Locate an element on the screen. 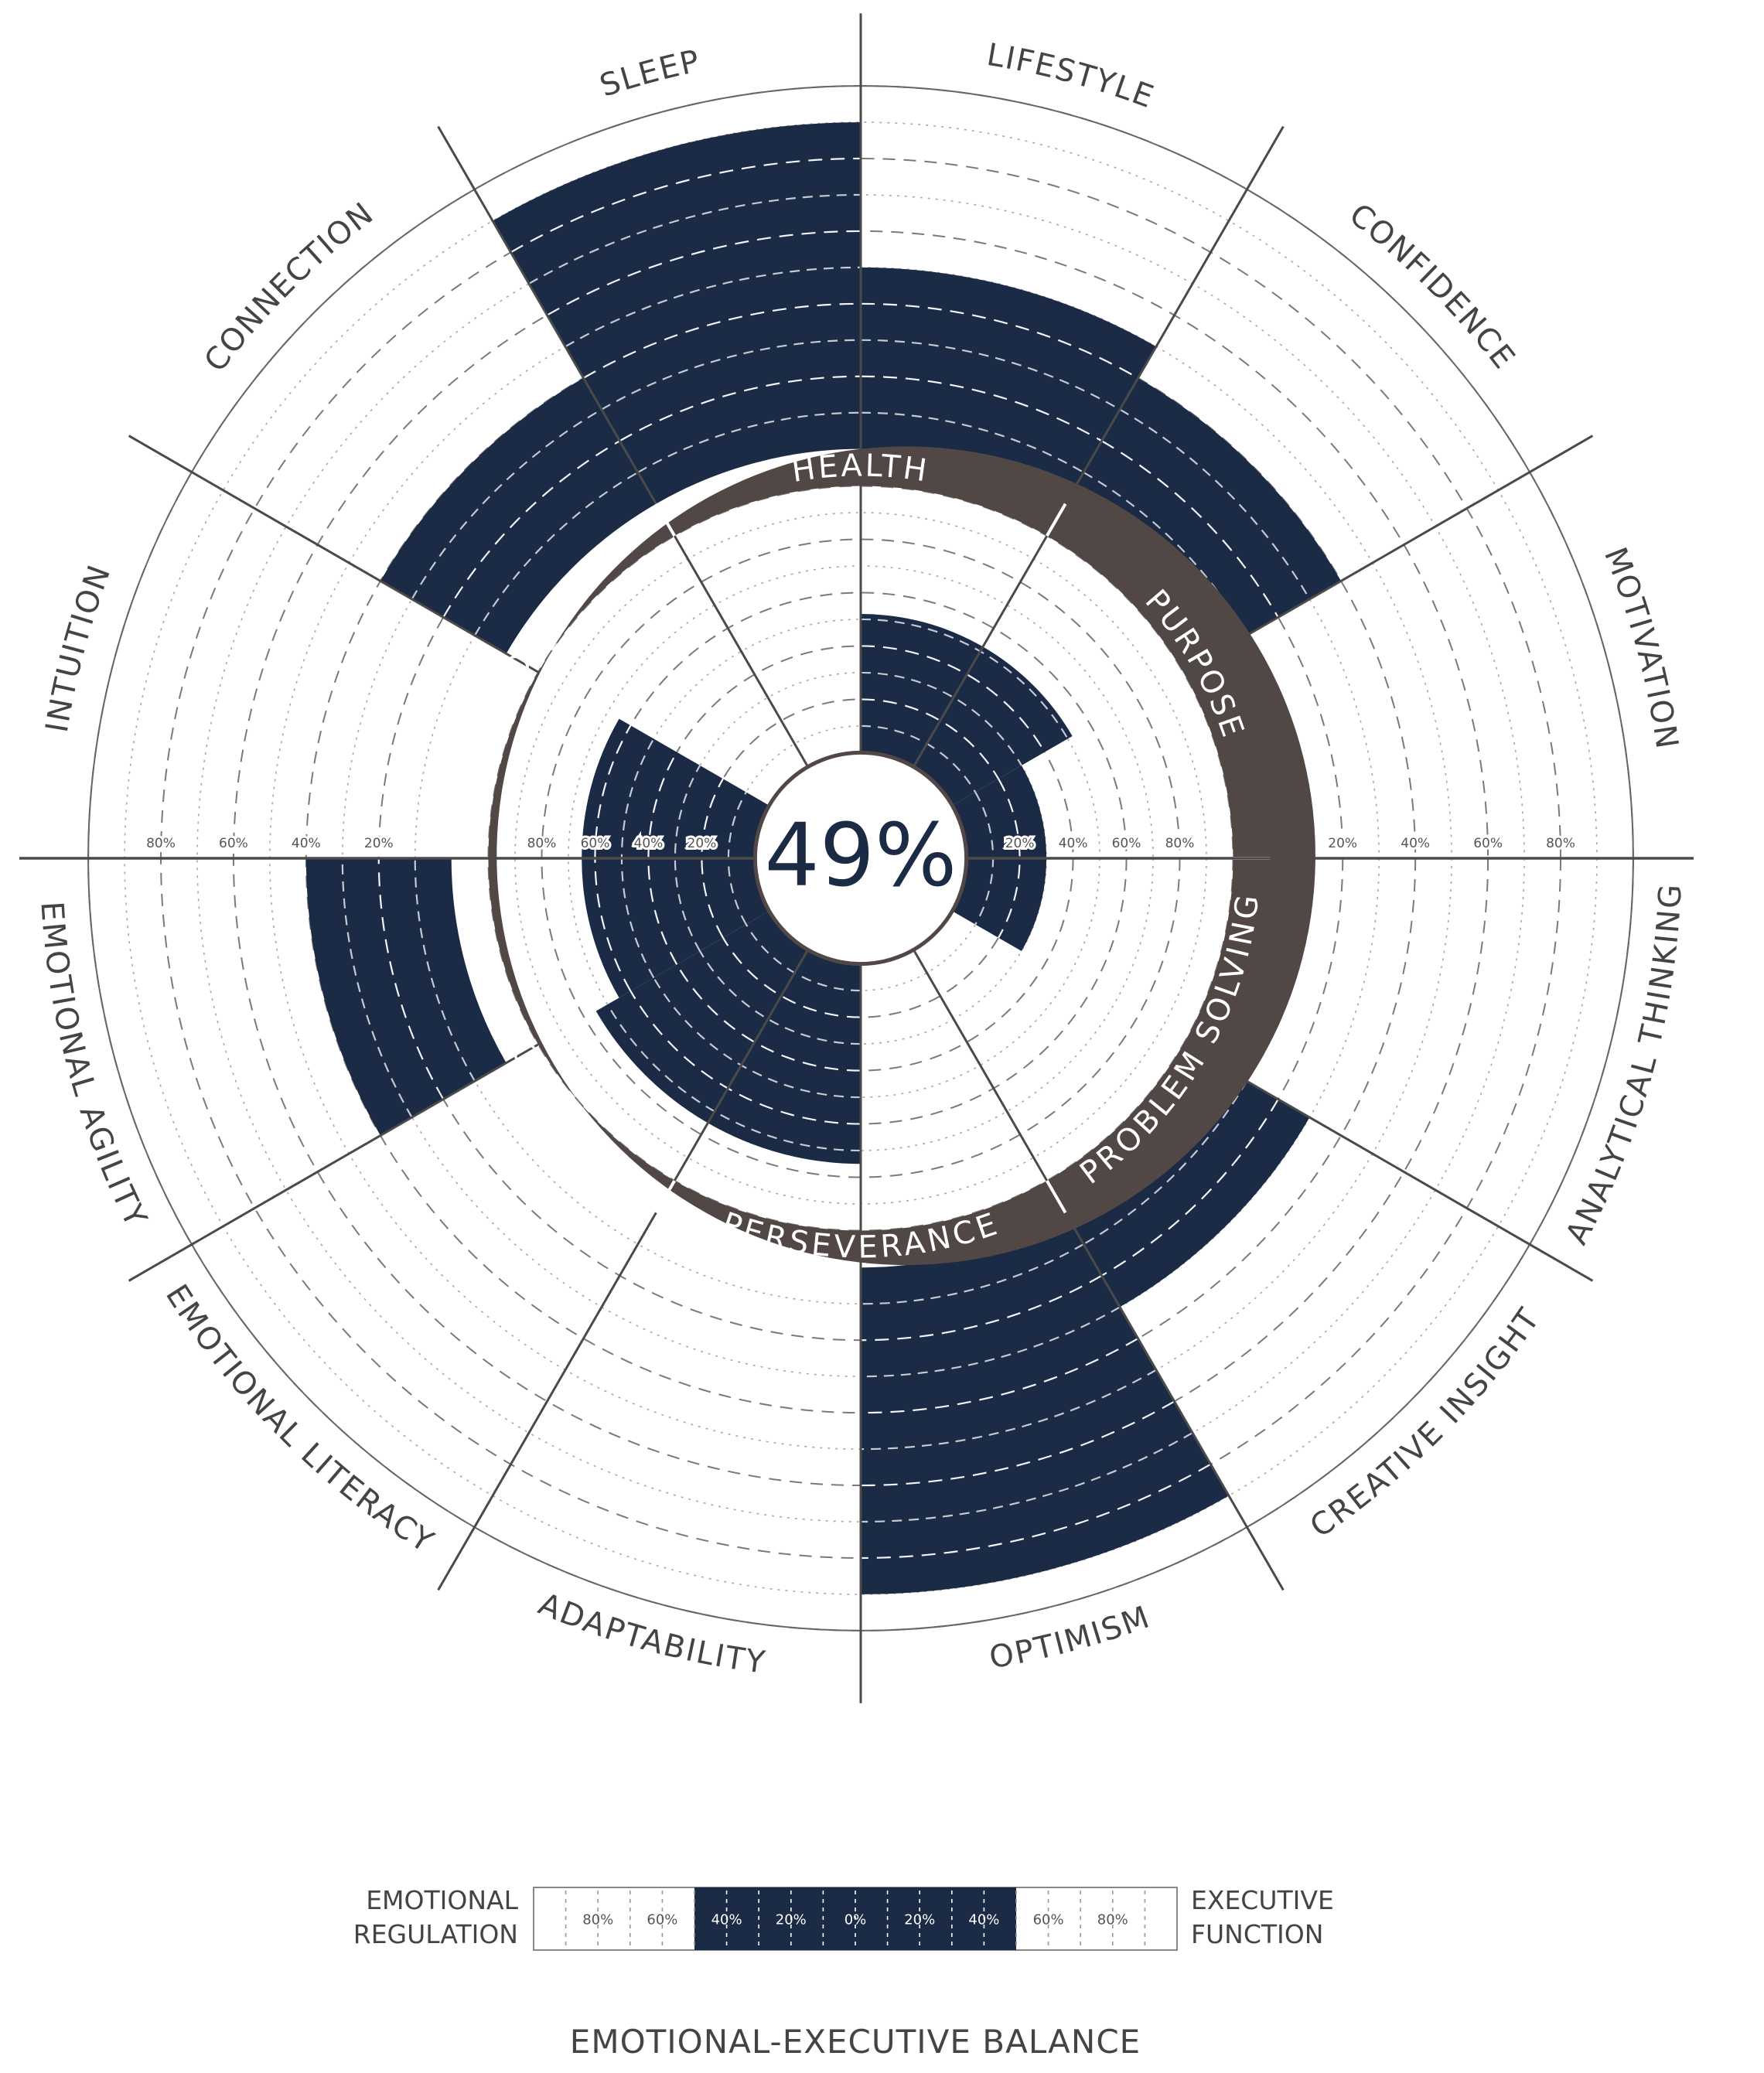 This screenshot has width=1764, height=2073. sector-label-adaptability: ADAPTABILITY is located at coordinates (651, 1634).